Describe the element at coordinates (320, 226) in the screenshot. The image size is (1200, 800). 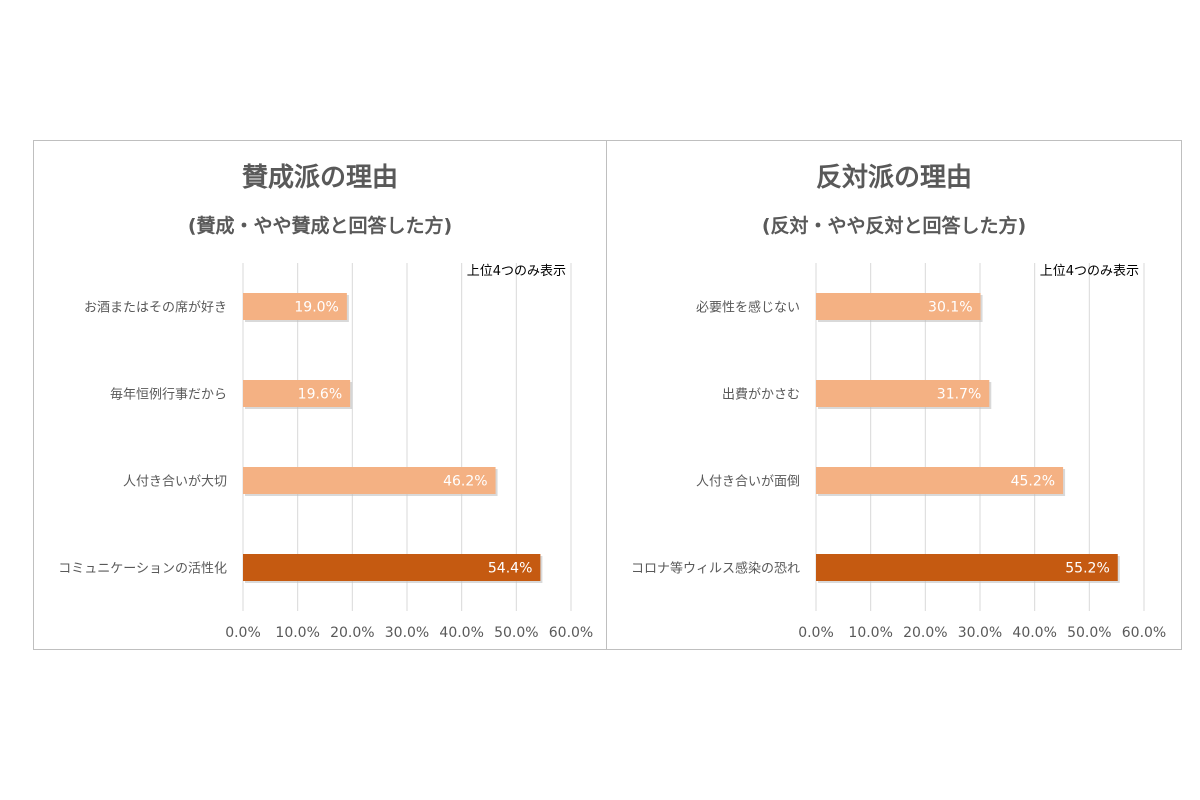
I see `chart-subtitle: (賛成・やや賛成と回答した方)` at that location.